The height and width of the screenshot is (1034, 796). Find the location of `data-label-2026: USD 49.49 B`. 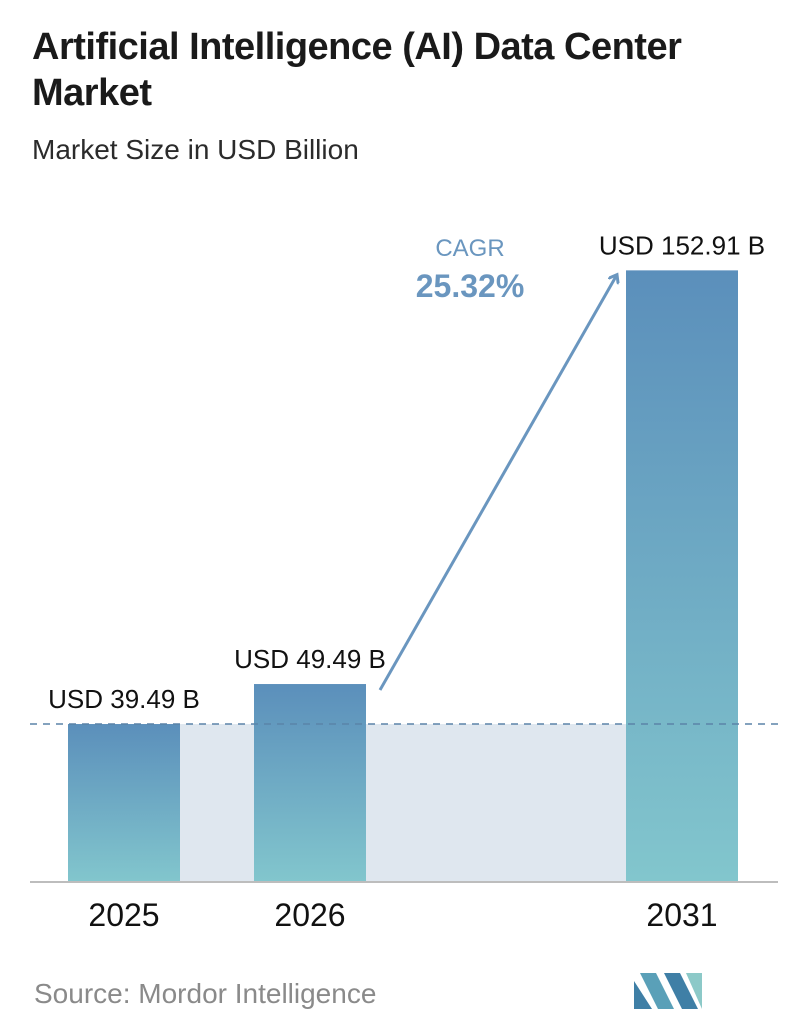

data-label-2026: USD 49.49 B is located at coordinates (310, 659).